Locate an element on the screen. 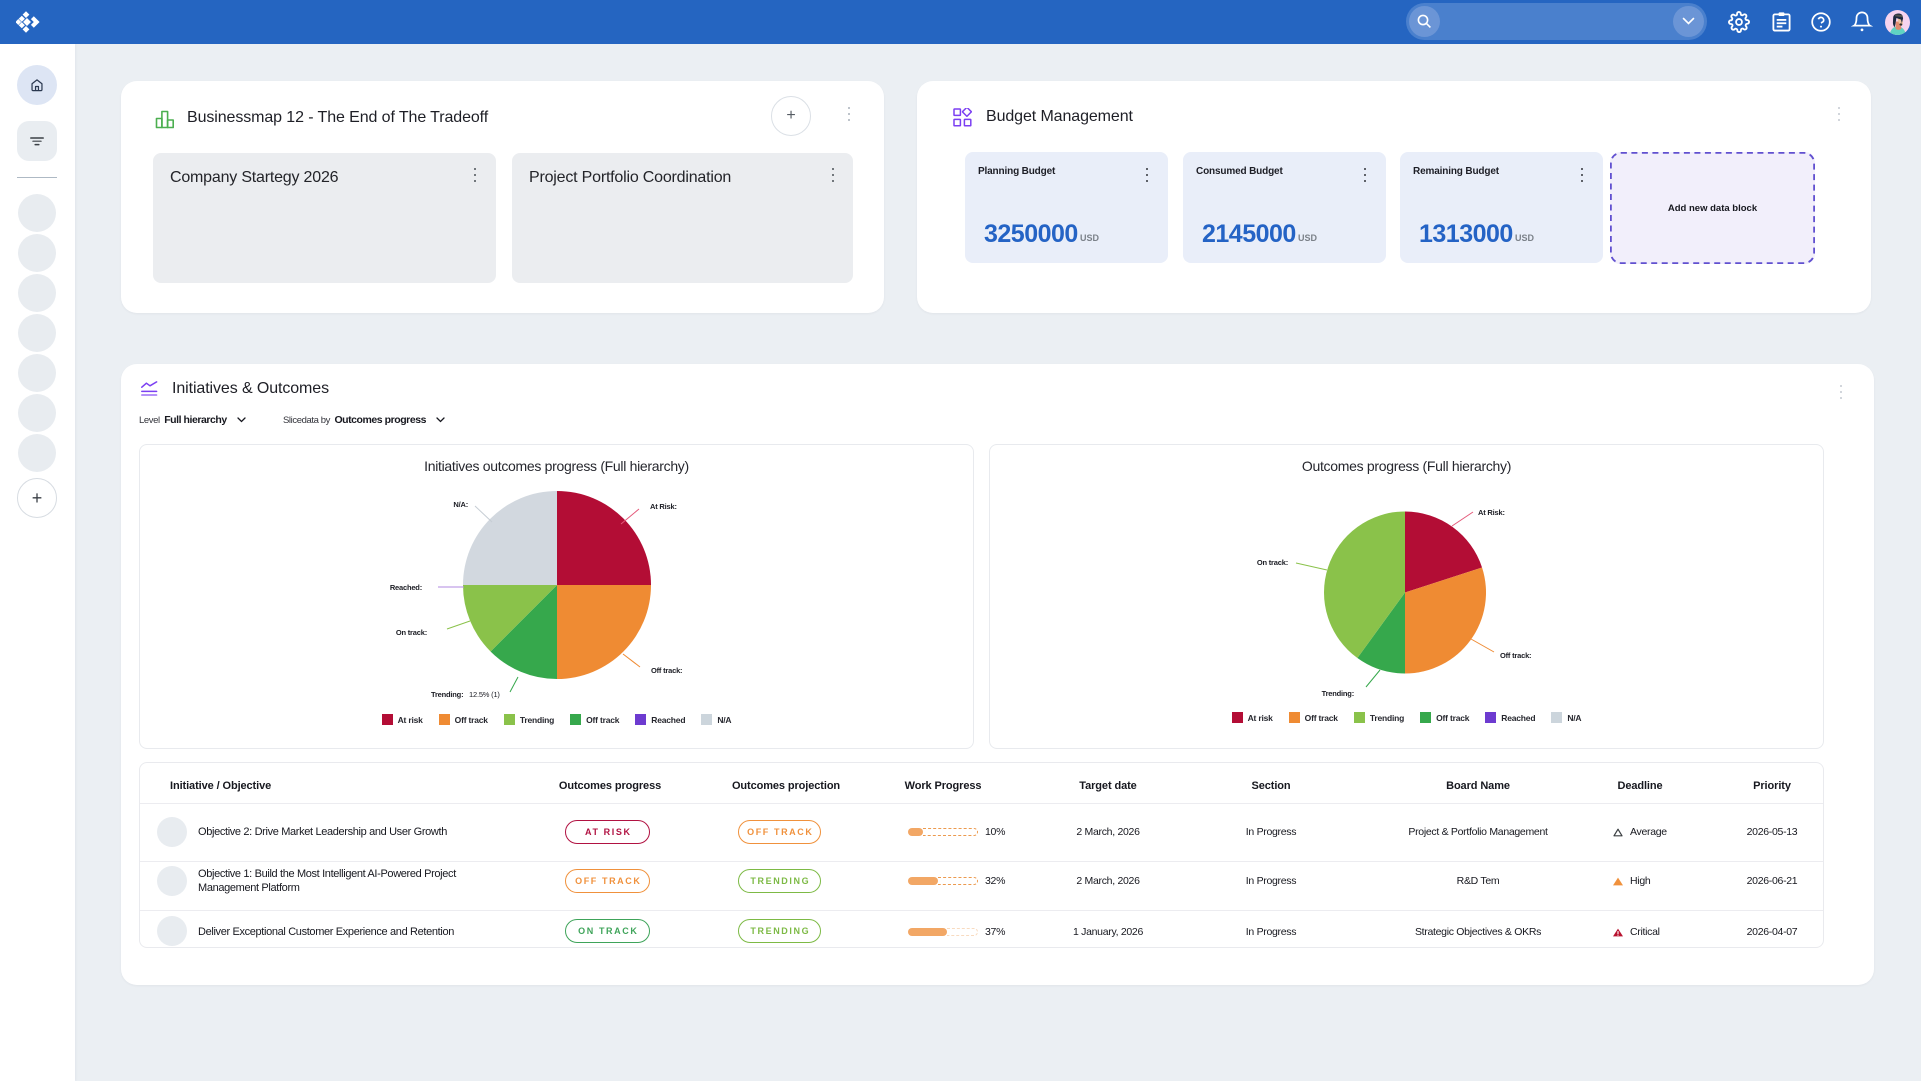 The height and width of the screenshot is (1081, 1921). svg-text: N/A: is located at coordinates (460, 504).